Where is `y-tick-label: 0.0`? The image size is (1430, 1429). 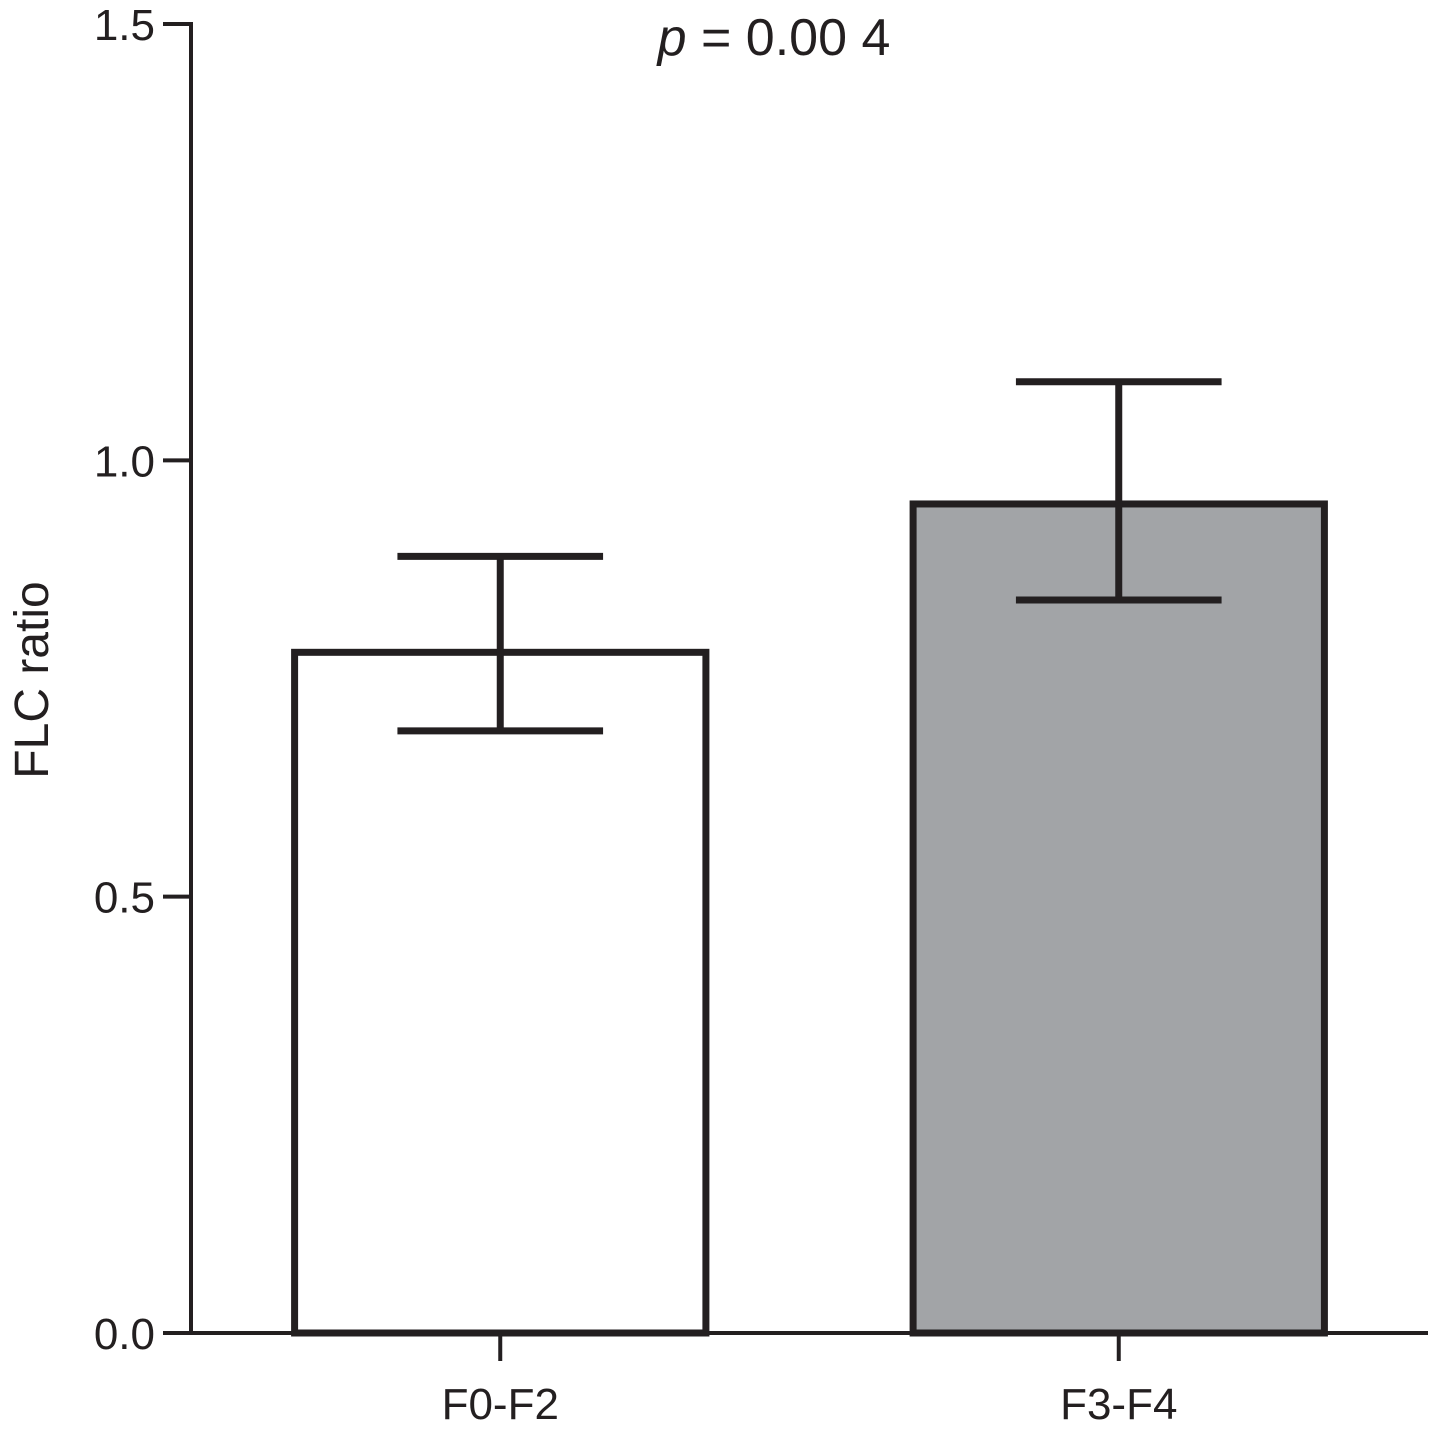
y-tick-label: 0.0 is located at coordinates (124, 1334).